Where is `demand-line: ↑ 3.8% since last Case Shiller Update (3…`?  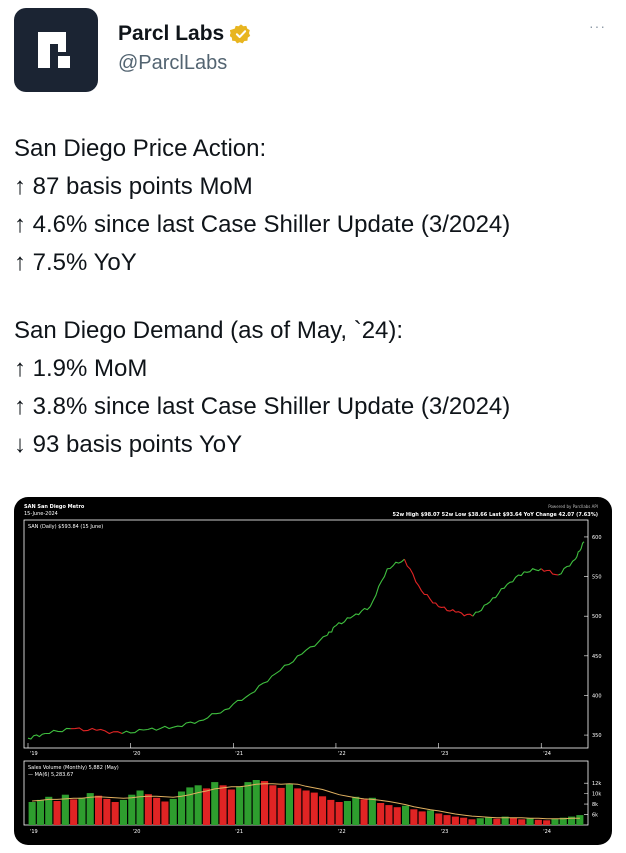
demand-line: ↑ 3.8% since last Case Shiller Update (3… is located at coordinates (262, 406).